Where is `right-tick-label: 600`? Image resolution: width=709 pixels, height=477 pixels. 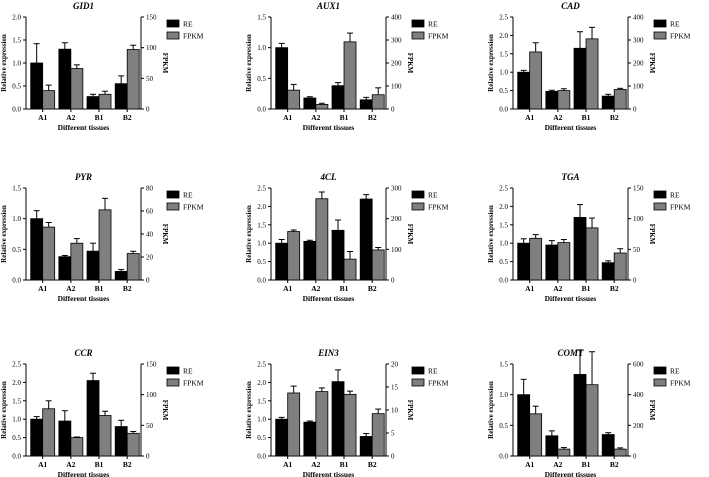
right-tick-label: 600 is located at coordinates (638, 365).